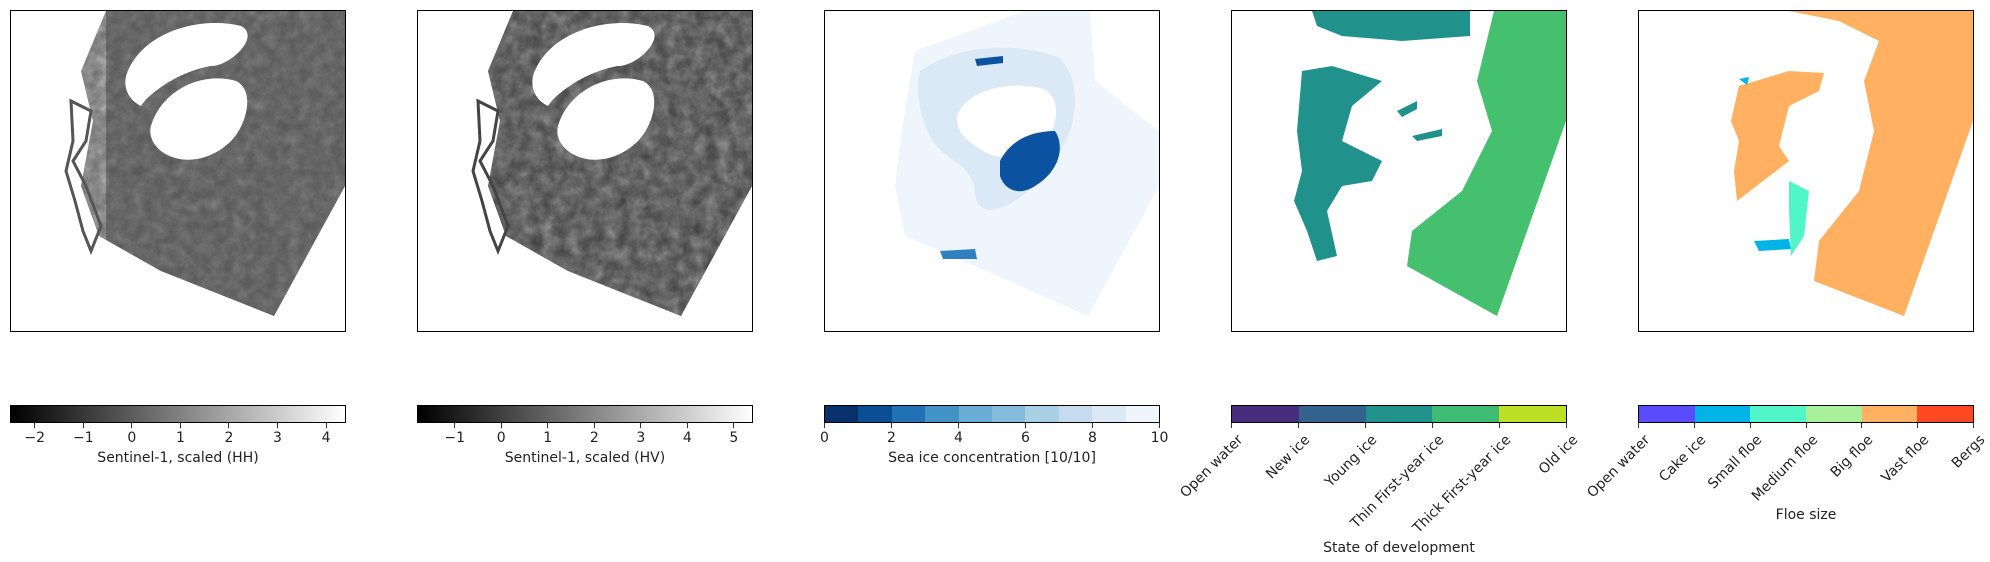 This screenshot has width=1990, height=562. Describe the element at coordinates (204, 163) in the screenshot. I see `hh-image` at that location.